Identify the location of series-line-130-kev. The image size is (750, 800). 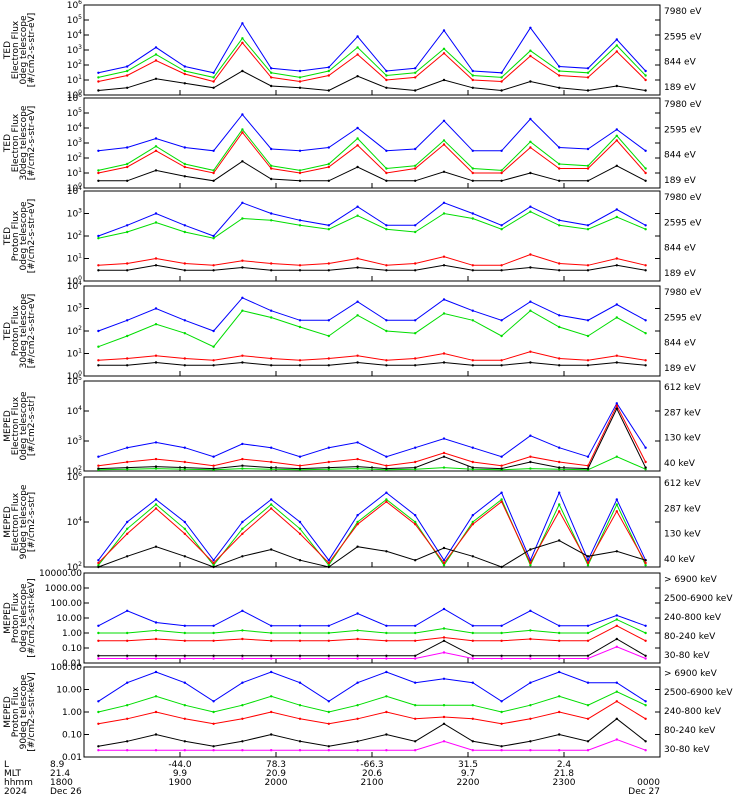
(372, 463).